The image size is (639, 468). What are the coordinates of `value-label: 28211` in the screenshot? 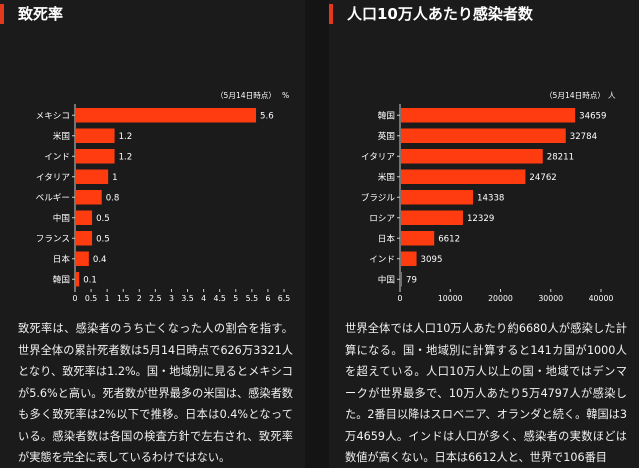 It's located at (560, 157).